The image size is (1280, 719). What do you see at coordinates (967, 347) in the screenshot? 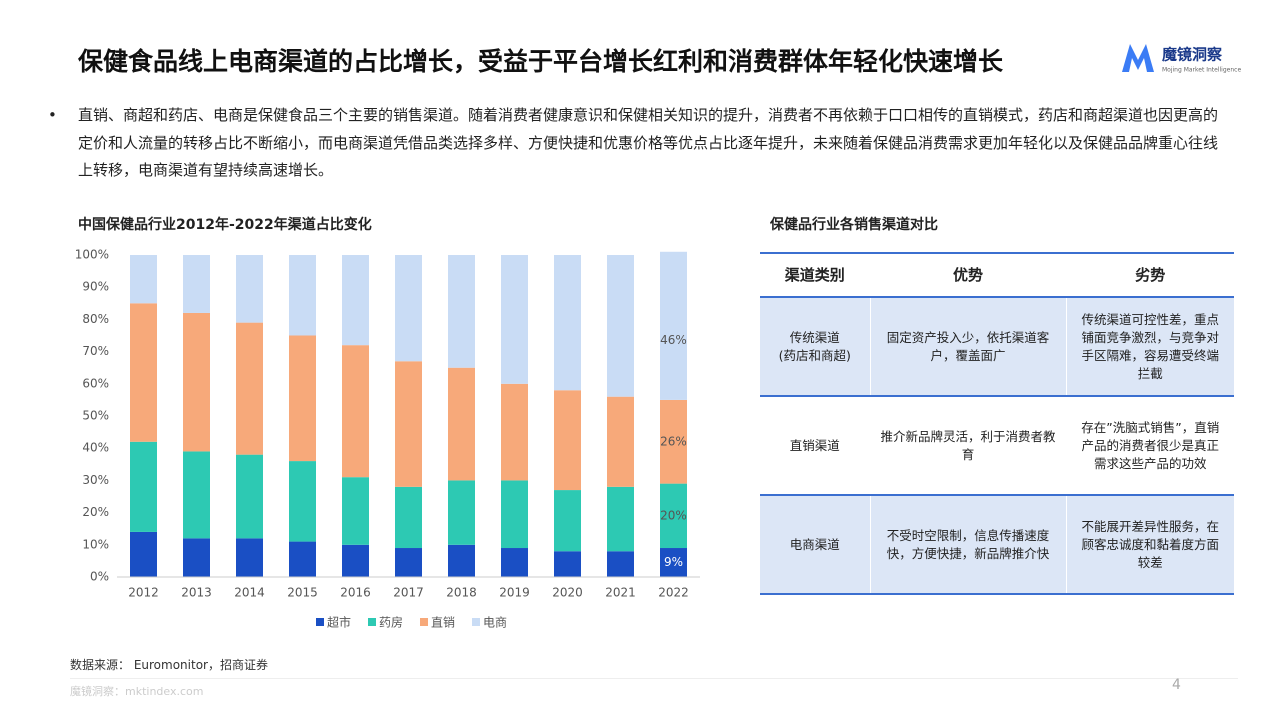
I see `cell: 固定资产投入少，依托渠道客户，覆盖面广` at bounding box center [967, 347].